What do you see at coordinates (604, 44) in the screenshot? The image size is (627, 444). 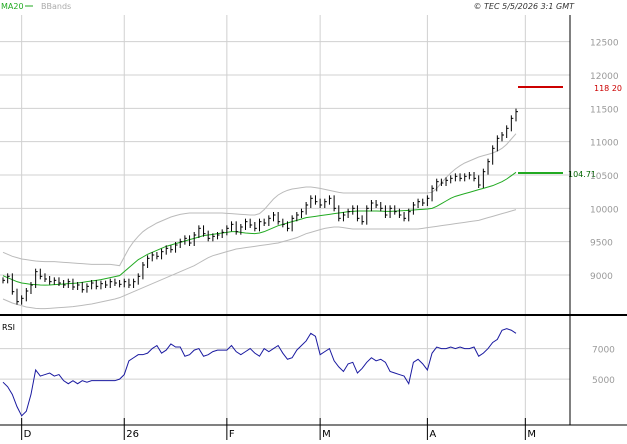 I see `price-tick-label: 12500` at bounding box center [604, 44].